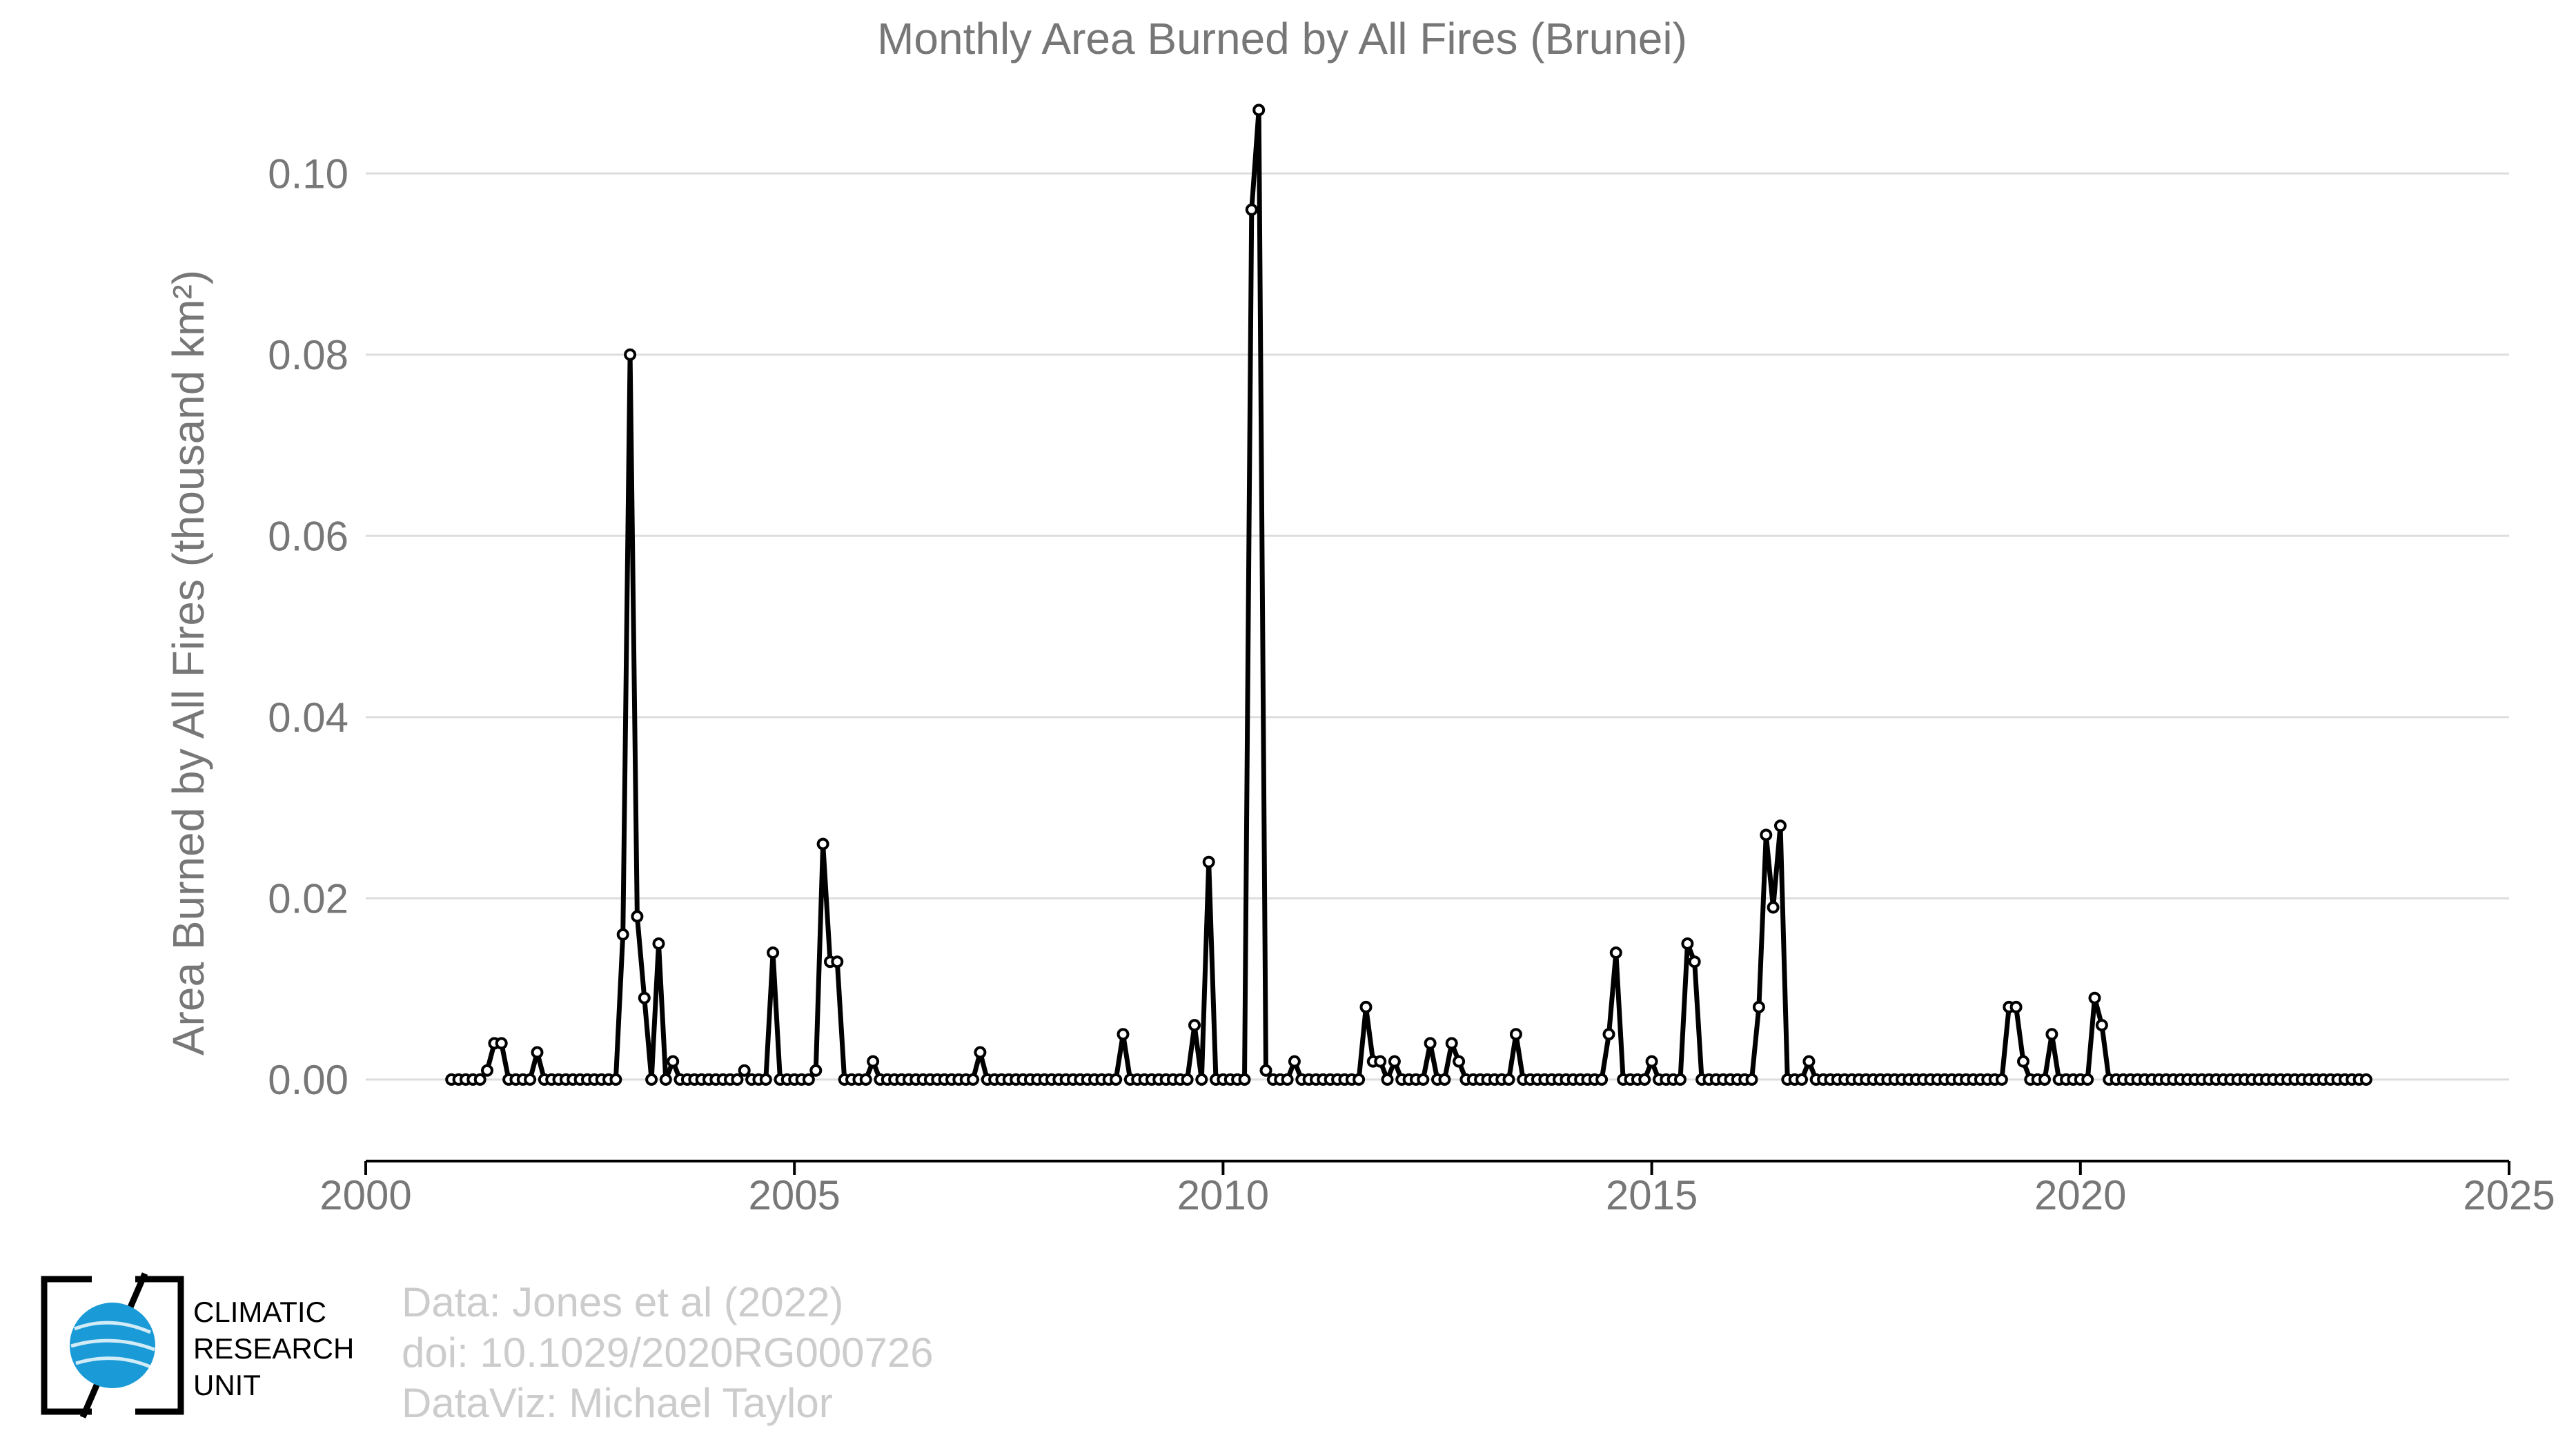 This screenshot has width=2576, height=1451. I want to click on y-tick-label: 0.08, so click(308, 355).